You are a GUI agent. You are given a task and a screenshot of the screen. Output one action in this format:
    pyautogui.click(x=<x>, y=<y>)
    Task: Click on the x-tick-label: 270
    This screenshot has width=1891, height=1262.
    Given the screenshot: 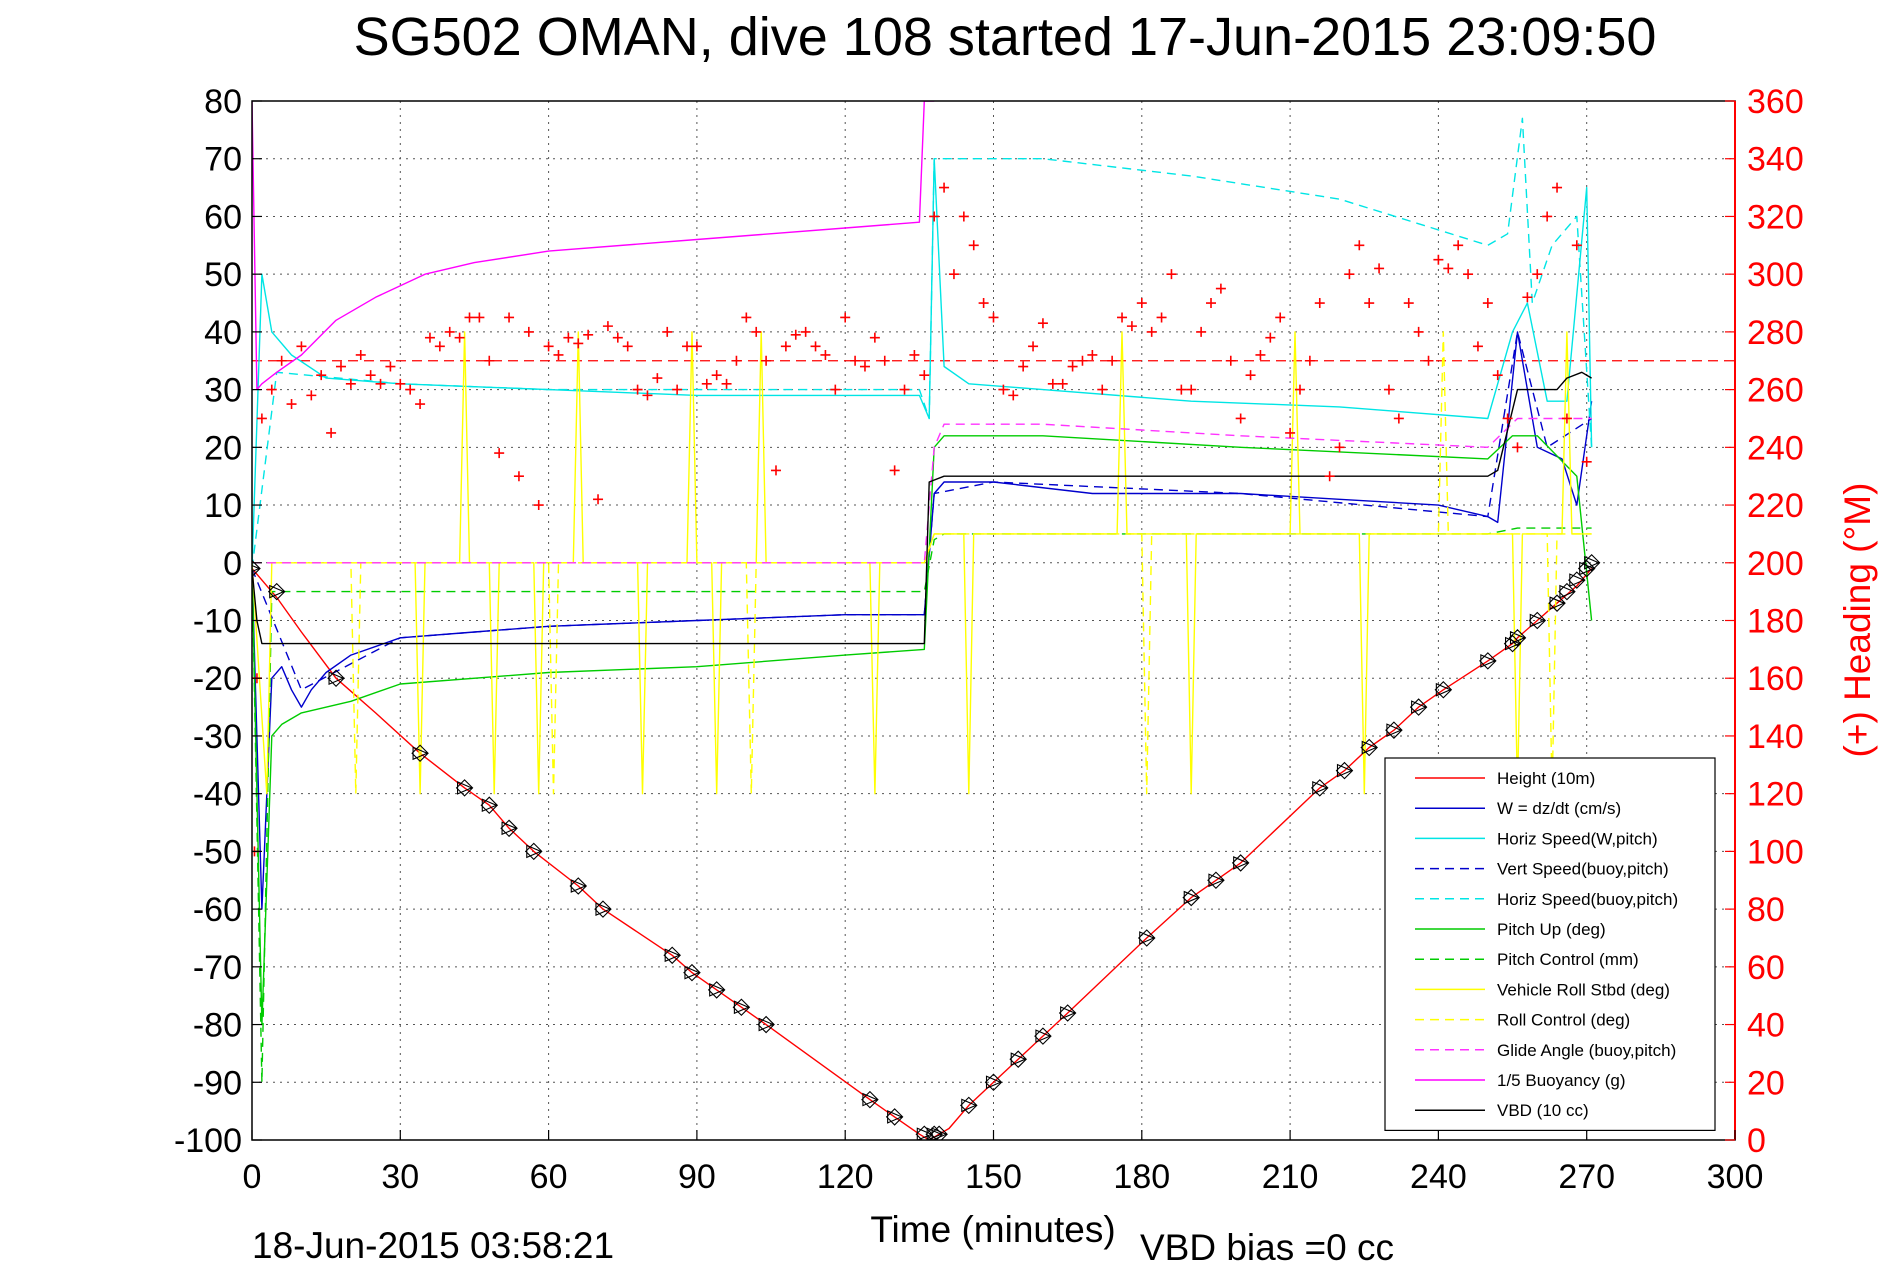 What is the action you would take?
    pyautogui.click(x=1586, y=1177)
    